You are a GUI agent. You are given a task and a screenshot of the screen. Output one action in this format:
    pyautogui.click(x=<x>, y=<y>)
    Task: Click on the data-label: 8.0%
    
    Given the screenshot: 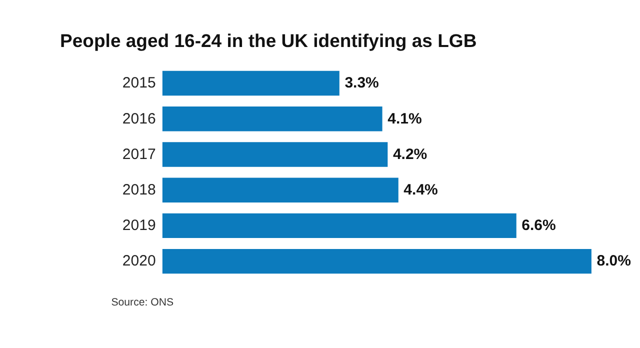 What is the action you would take?
    pyautogui.click(x=613, y=261)
    